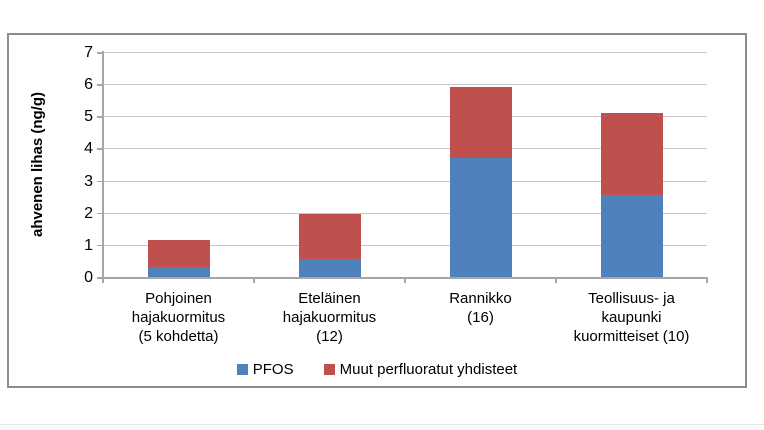 This screenshot has height=430, width=764. I want to click on x-category-label: Teollisuus- ja kaupunki kuormitteiset (10), so click(631, 317).